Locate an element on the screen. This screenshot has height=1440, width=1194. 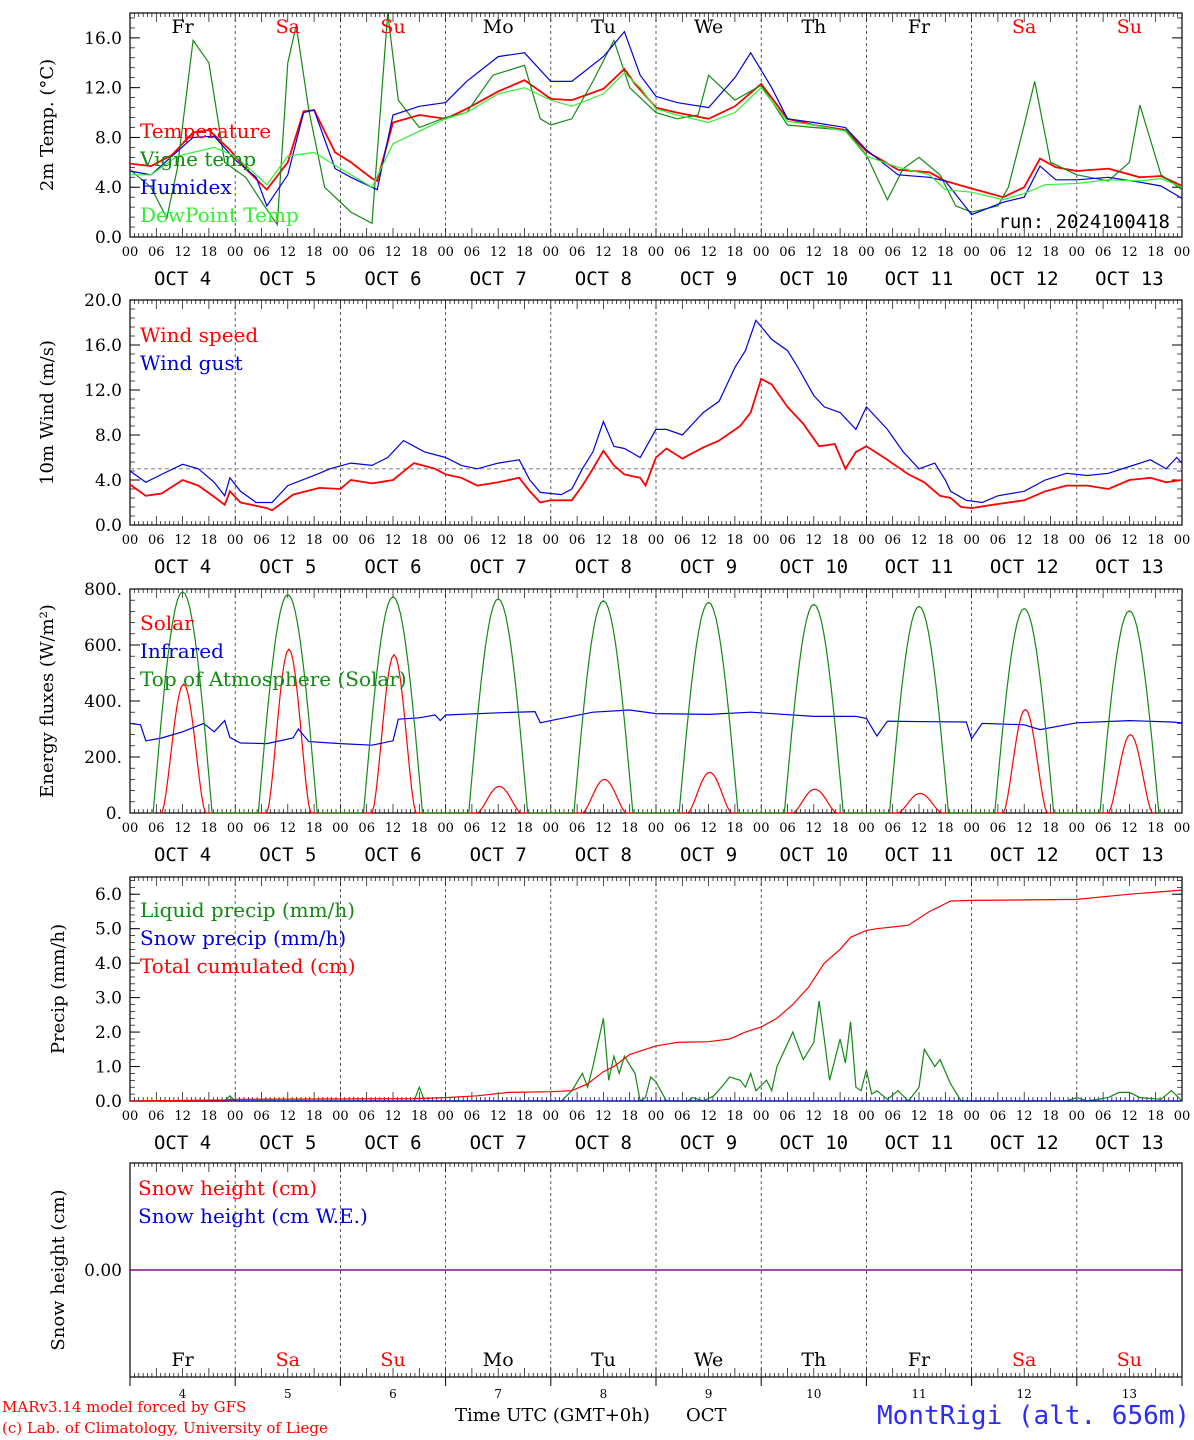
y-tick-label: 6.0 is located at coordinates (108, 895).